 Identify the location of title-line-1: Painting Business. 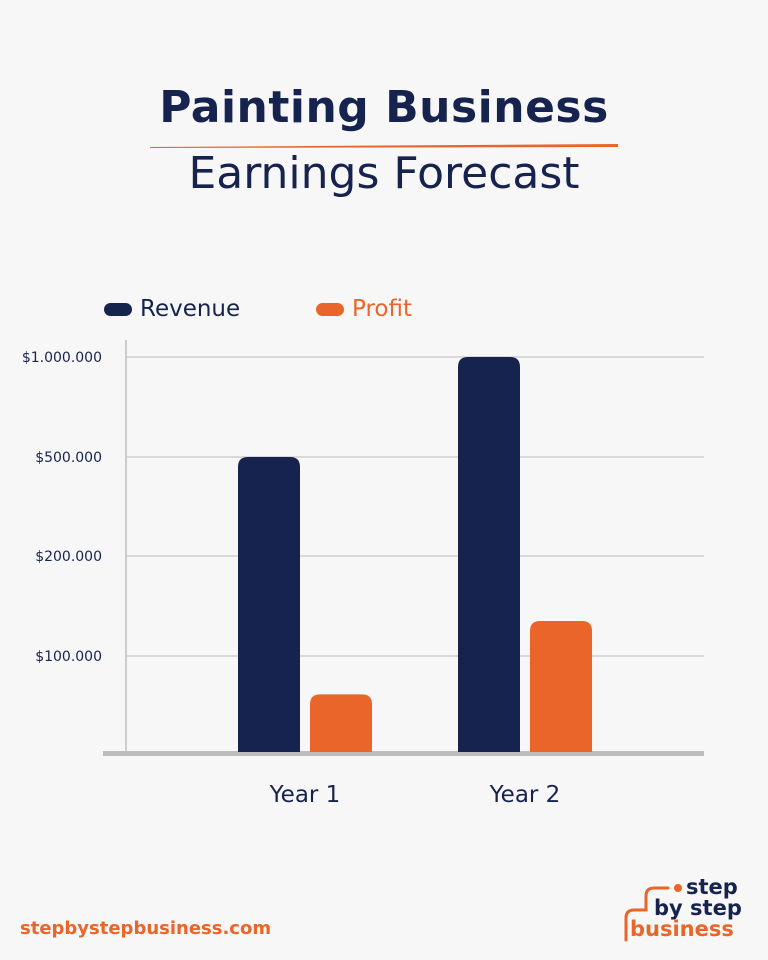
(384, 107).